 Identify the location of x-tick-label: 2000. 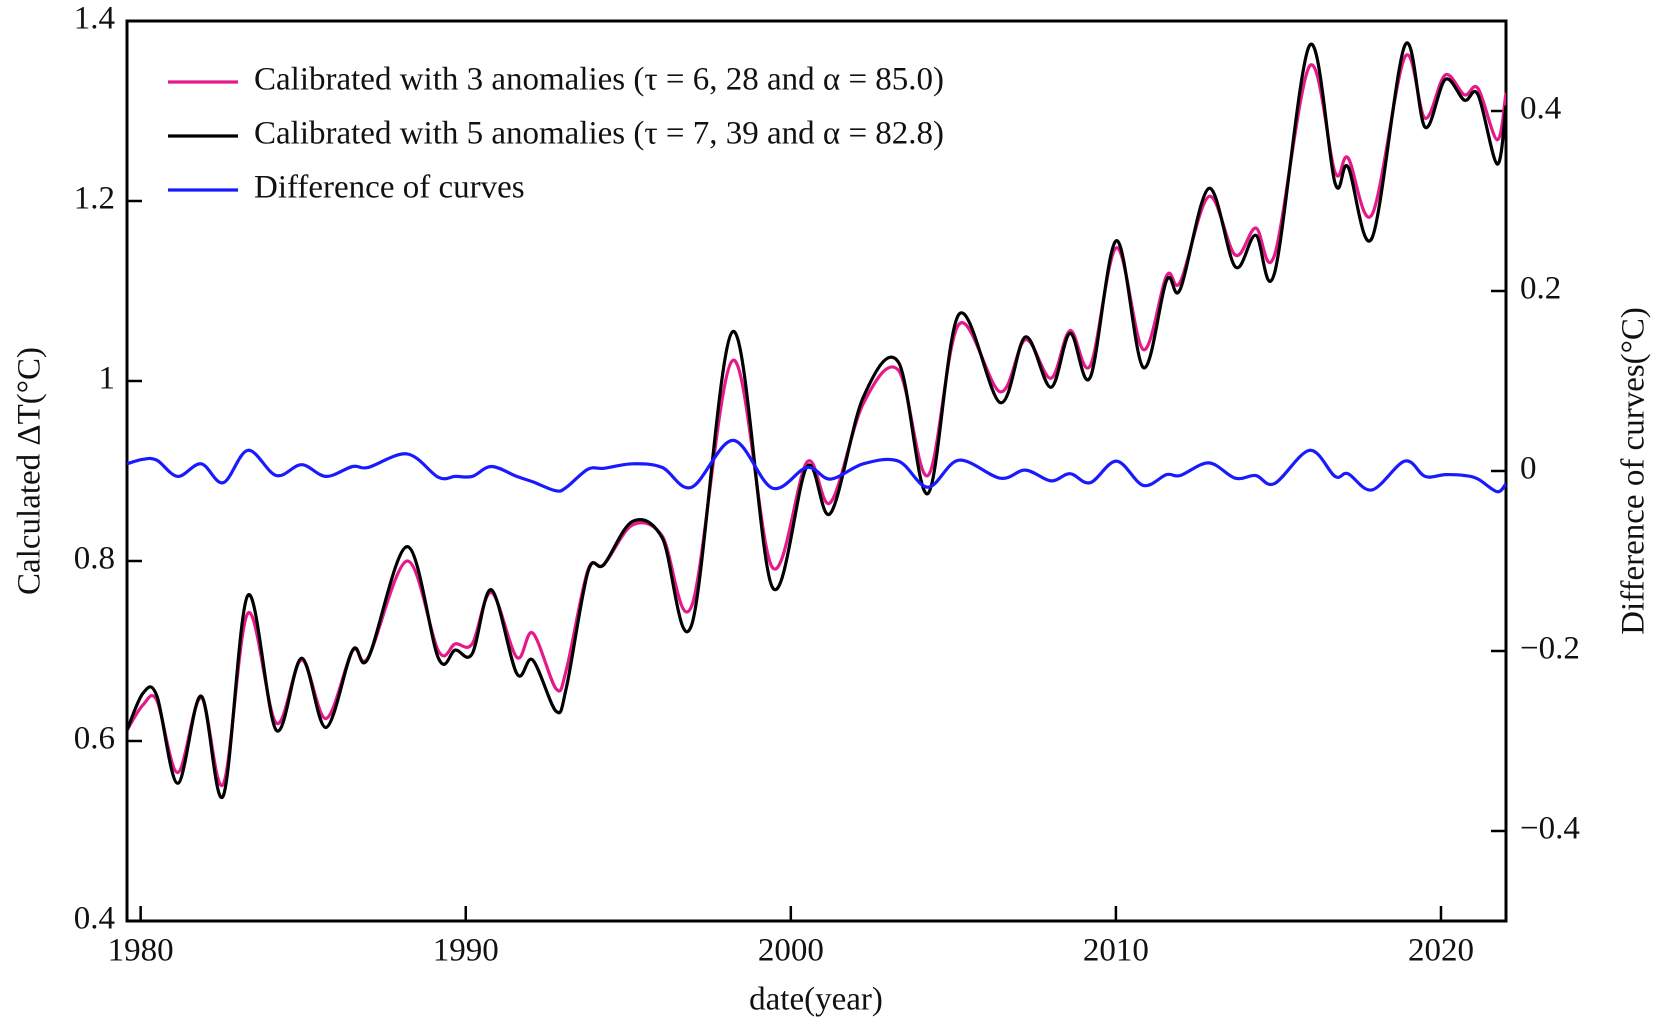
(791, 951).